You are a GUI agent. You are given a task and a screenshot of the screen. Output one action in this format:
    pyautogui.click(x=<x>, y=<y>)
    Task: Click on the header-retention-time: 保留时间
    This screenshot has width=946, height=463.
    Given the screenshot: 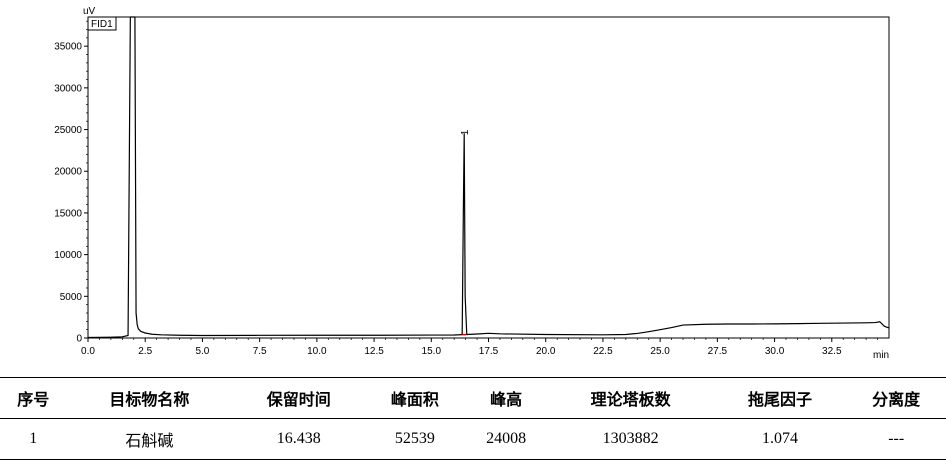 What is the action you would take?
    pyautogui.click(x=299, y=398)
    